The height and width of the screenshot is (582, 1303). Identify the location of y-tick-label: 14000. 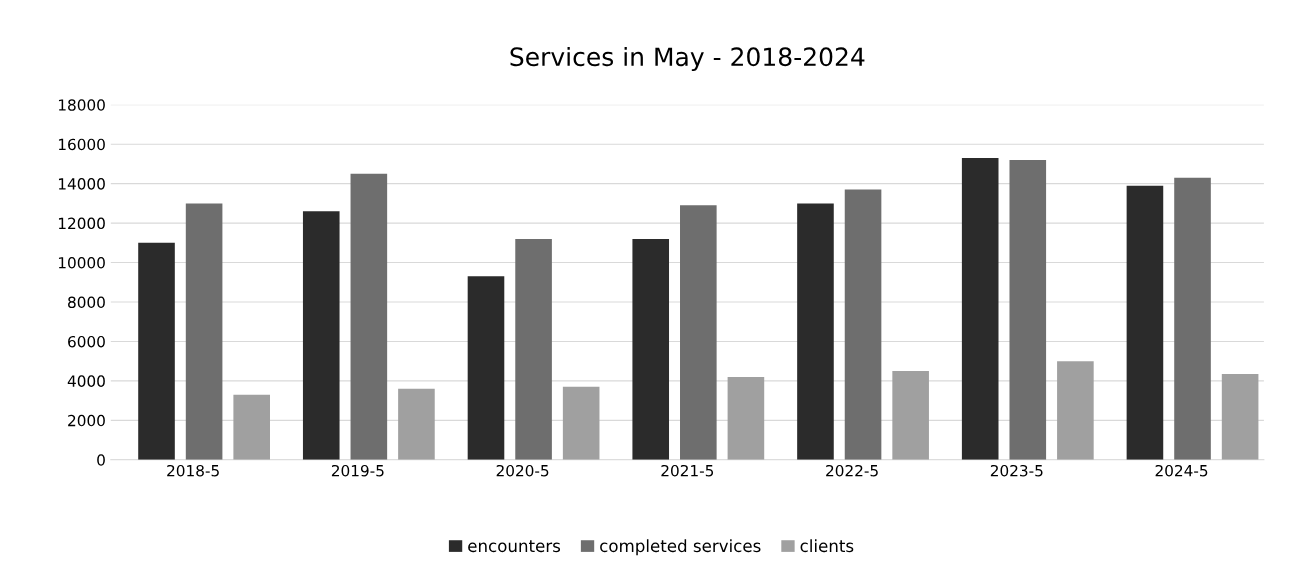
(81, 184).